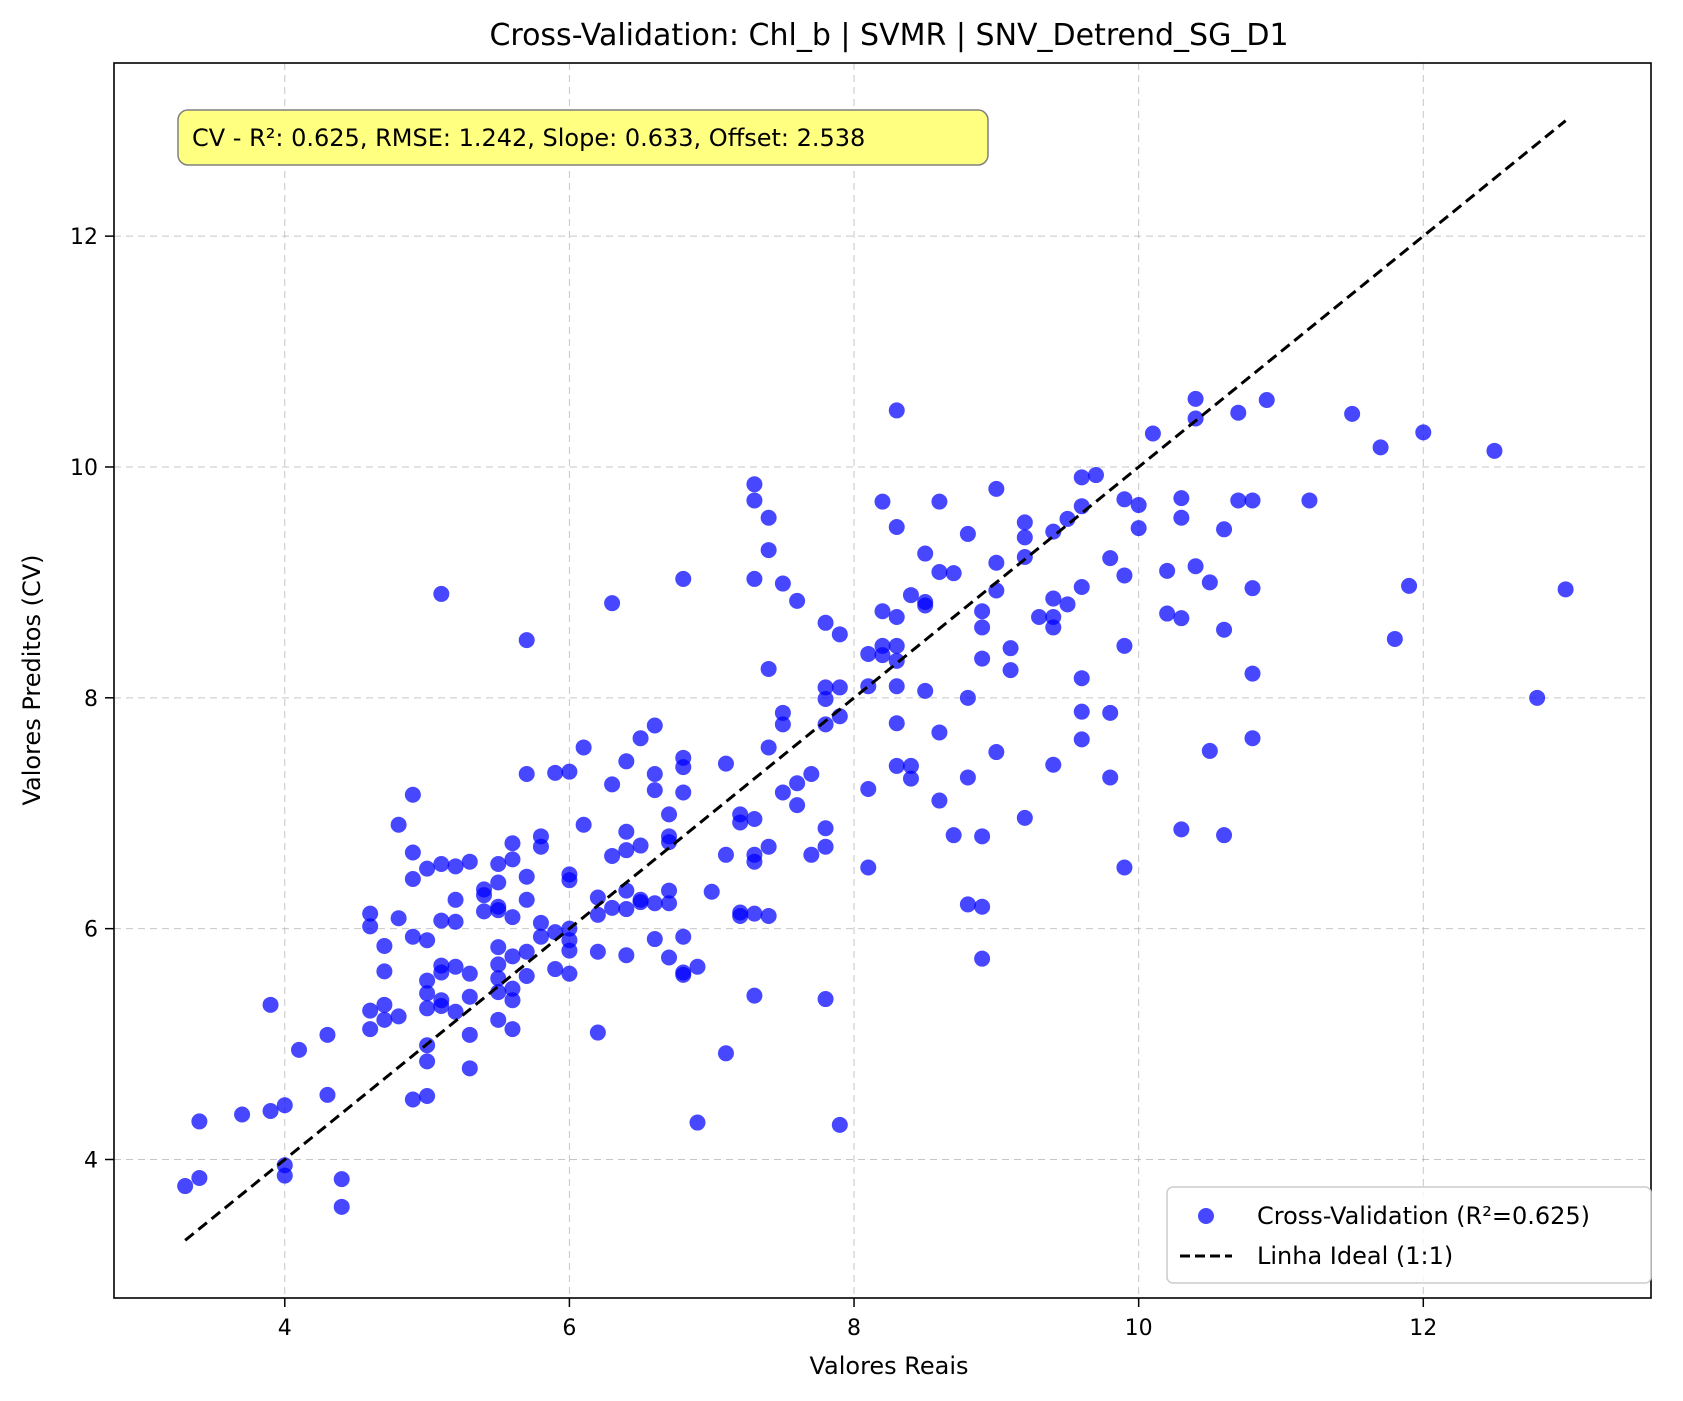  Describe the element at coordinates (32, 679) in the screenshot. I see `y-axis-label: Valores Preditos (CV)` at that location.